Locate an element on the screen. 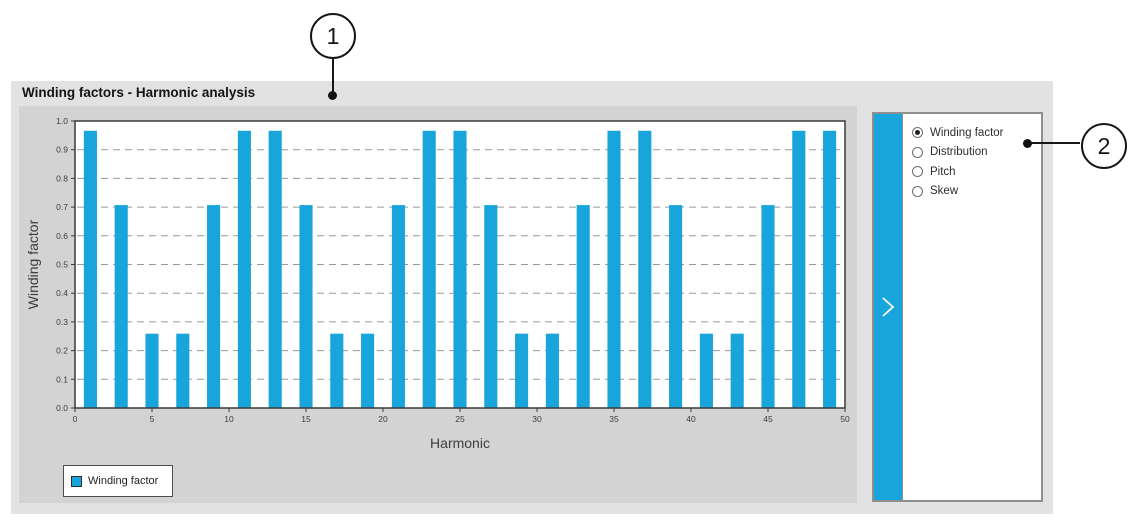 The image size is (1141, 526). radio-option-label: Winding factor is located at coordinates (967, 132).